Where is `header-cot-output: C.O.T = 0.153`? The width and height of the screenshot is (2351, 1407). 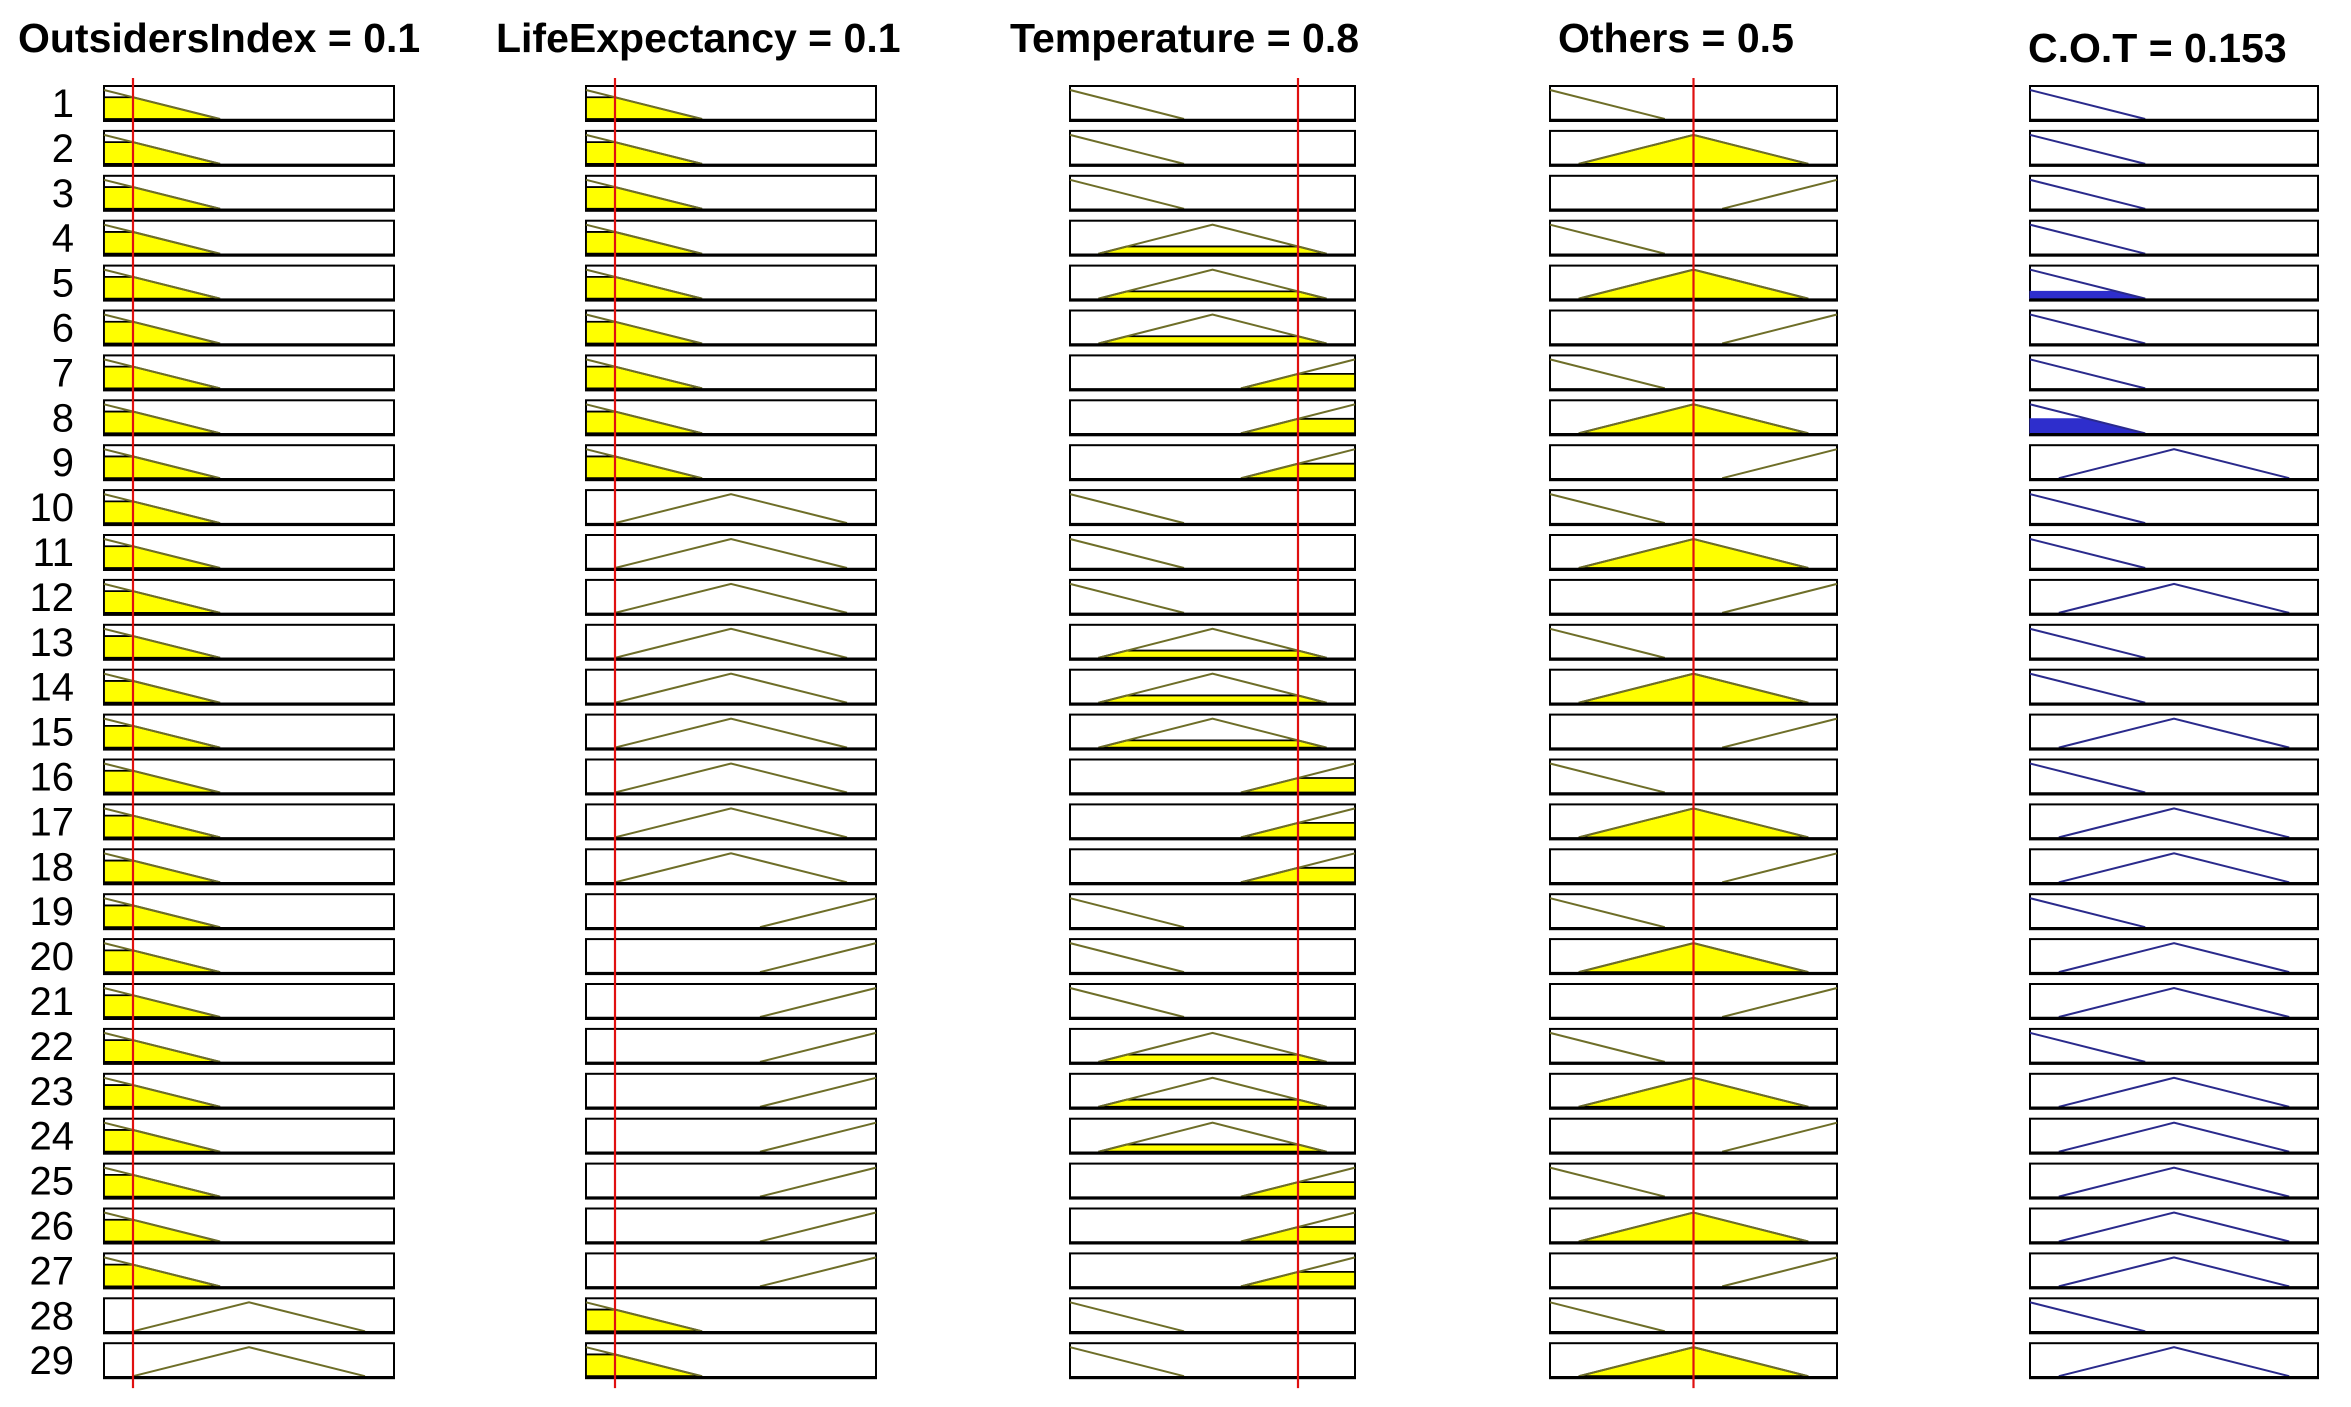
header-cot-output: C.O.T = 0.153 is located at coordinates (2157, 48).